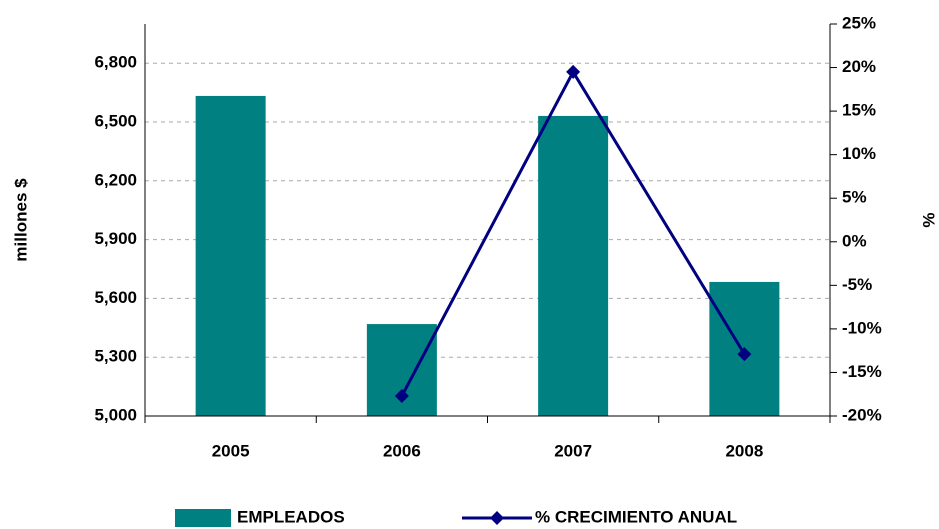 This screenshot has width=939, height=529. What do you see at coordinates (859, 66) in the screenshot?
I see `y2-tick-label: 20%` at bounding box center [859, 66].